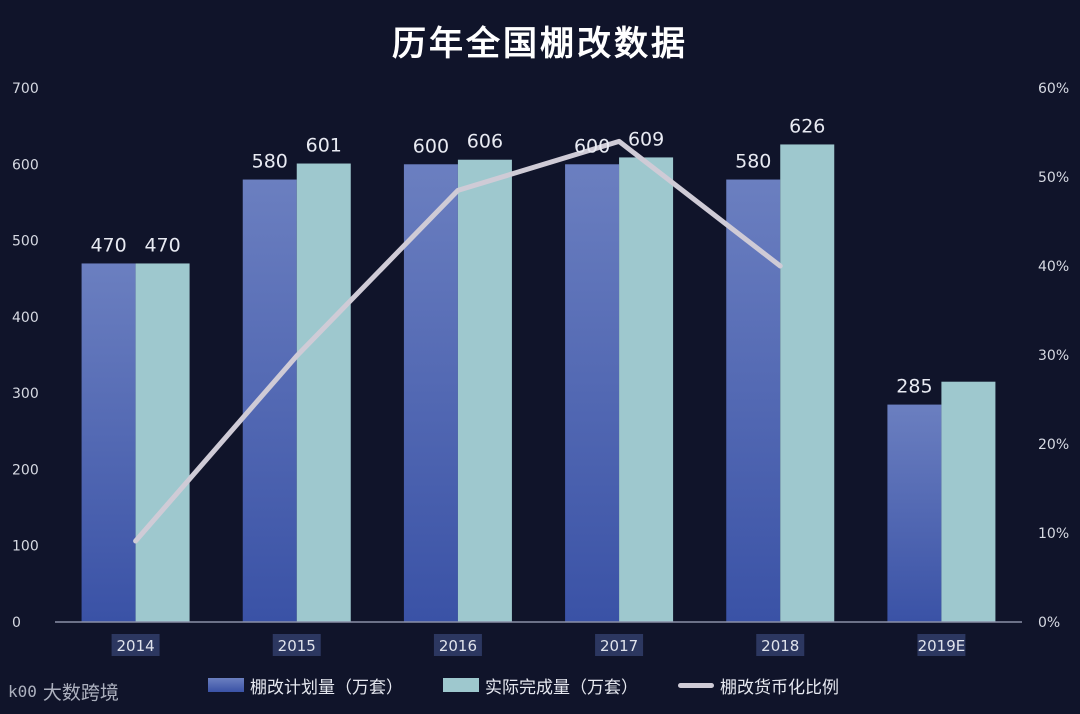 The height and width of the screenshot is (714, 1080). What do you see at coordinates (1053, 267) in the screenshot?
I see `y2-tick-label: 40%` at bounding box center [1053, 267].